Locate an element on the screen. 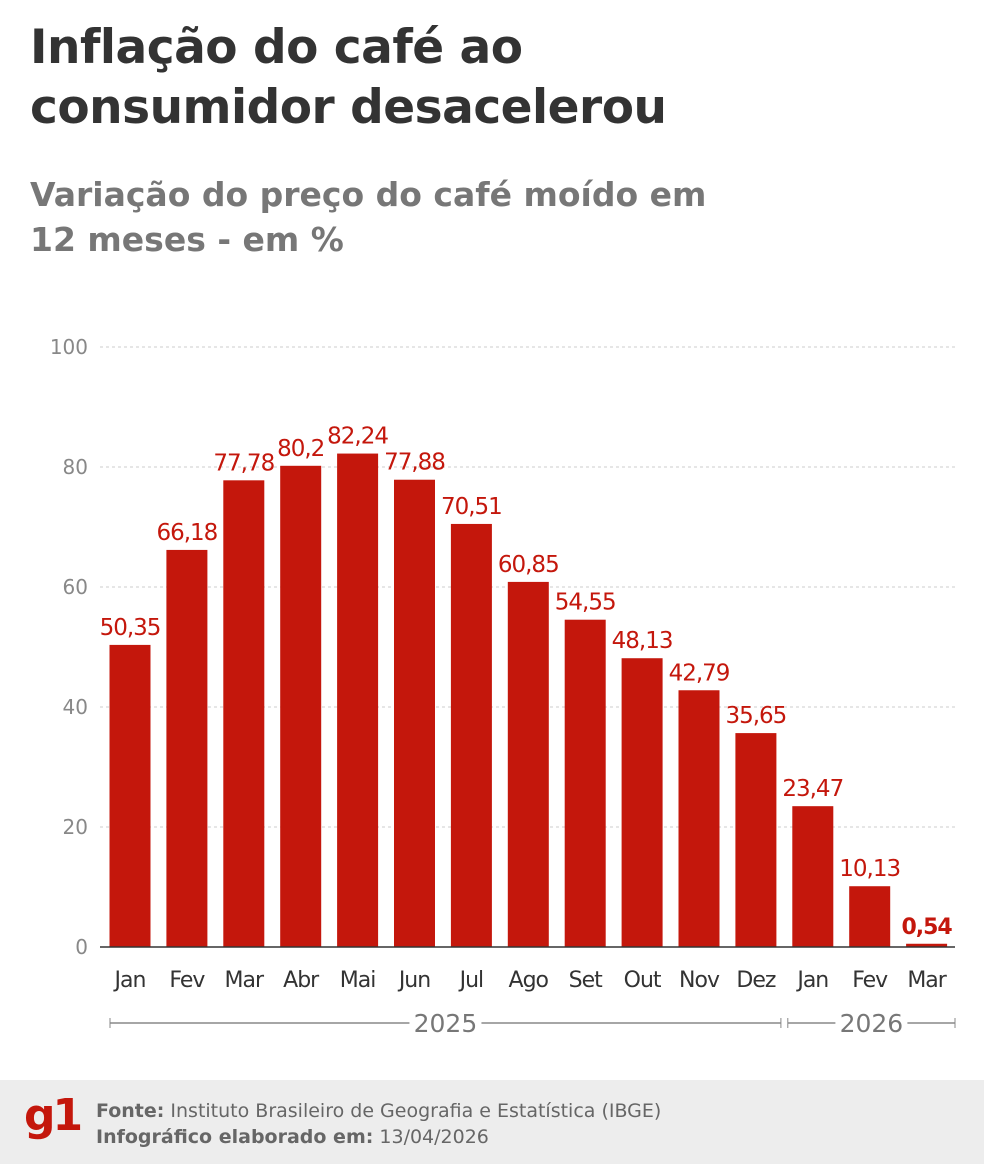 The image size is (984, 1164). source-label: Fonte: is located at coordinates (130, 1111).